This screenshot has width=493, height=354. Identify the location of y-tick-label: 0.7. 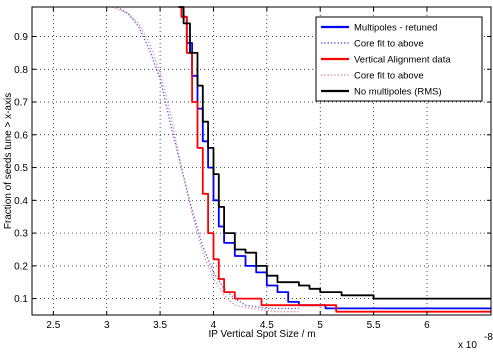
(21, 103).